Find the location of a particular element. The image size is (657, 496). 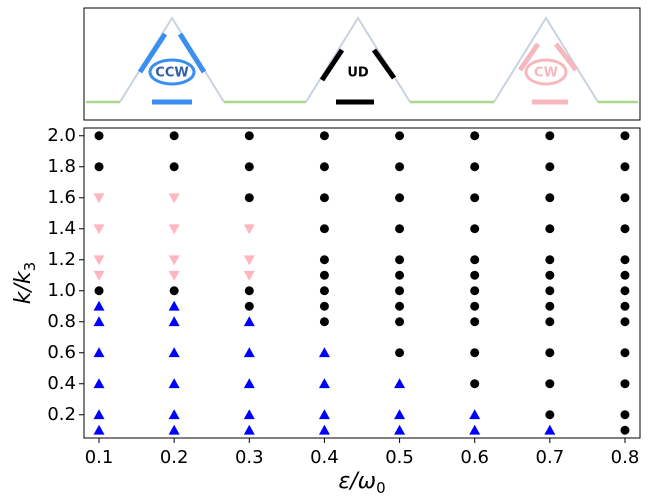

x-label-main: ε/ω is located at coordinates (357, 481).